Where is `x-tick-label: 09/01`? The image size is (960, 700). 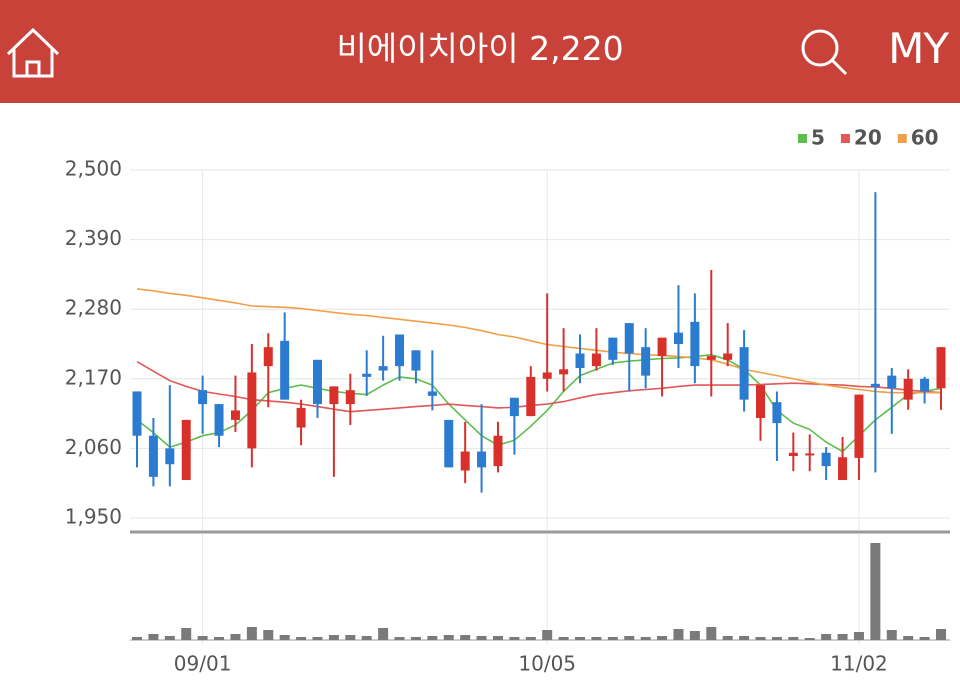
x-tick-label: 09/01 is located at coordinates (203, 664).